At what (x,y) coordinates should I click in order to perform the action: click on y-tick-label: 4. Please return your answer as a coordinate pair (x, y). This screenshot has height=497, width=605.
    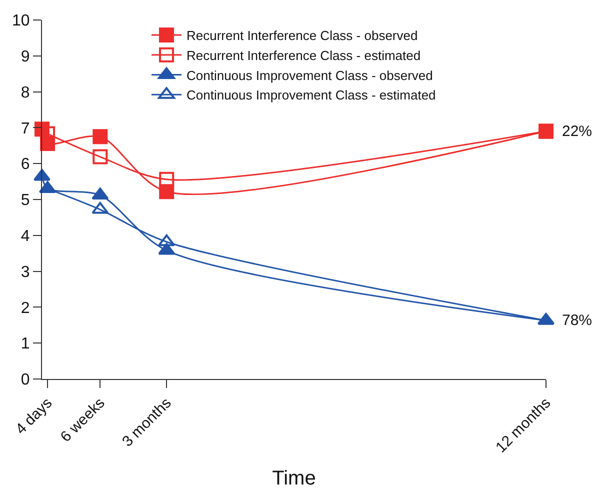
    Looking at the image, I should click on (25, 236).